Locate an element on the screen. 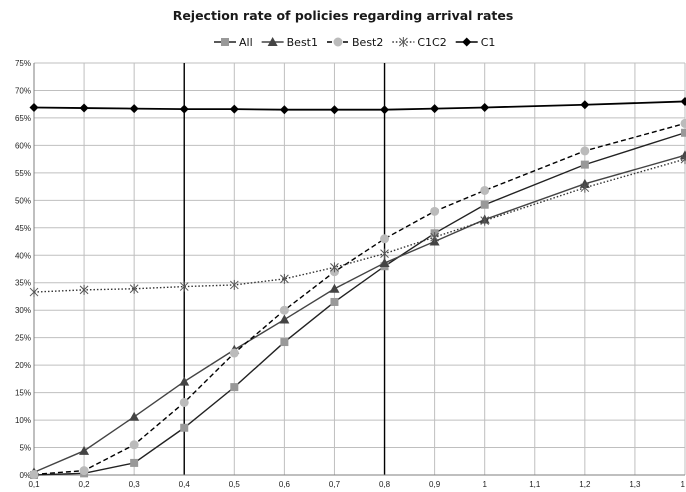  x-tick-label: 1 is located at coordinates (484, 484).